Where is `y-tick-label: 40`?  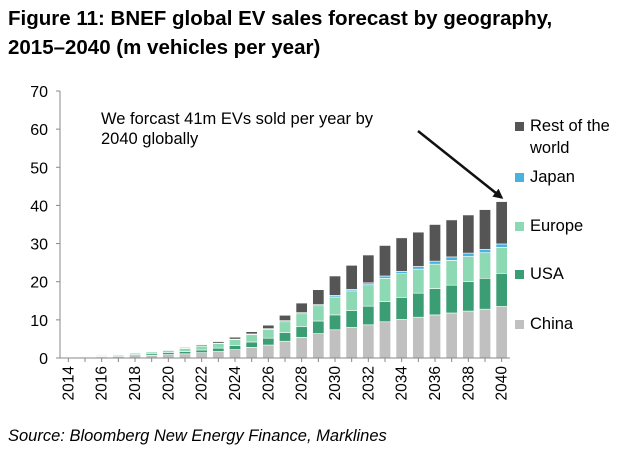 y-tick-label: 40 is located at coordinates (39, 206).